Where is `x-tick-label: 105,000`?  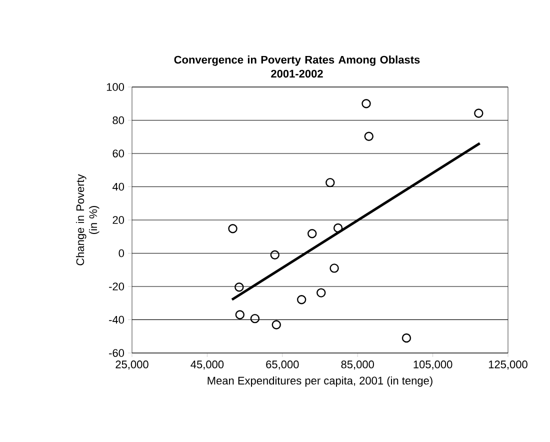 x-tick-label: 105,000 is located at coordinates (433, 365).